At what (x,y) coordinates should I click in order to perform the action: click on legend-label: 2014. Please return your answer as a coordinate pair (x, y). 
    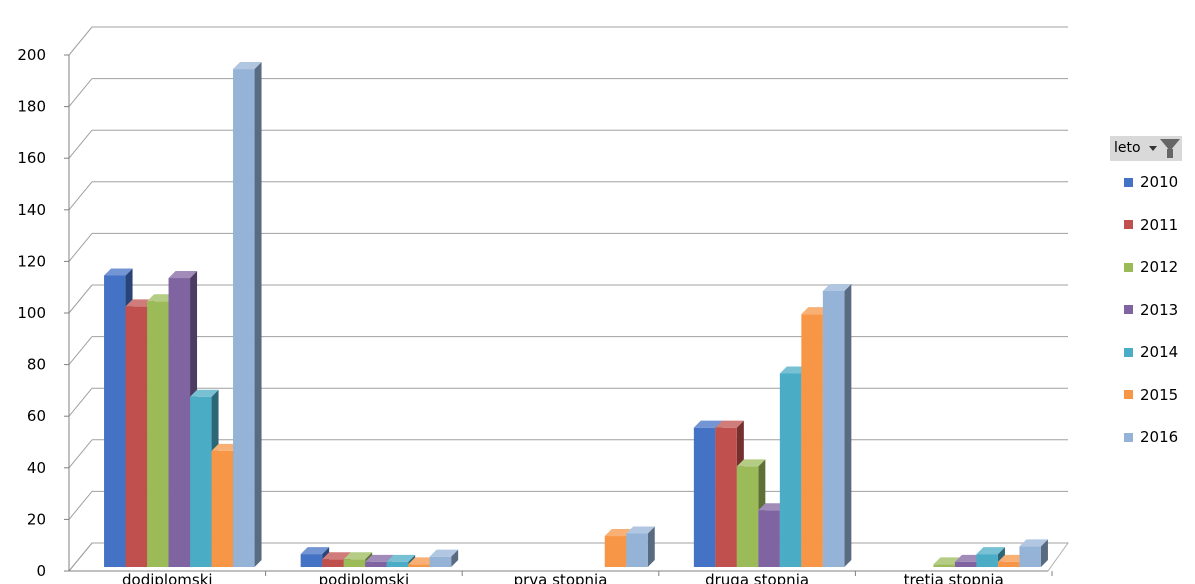
    Looking at the image, I should click on (1159, 352).